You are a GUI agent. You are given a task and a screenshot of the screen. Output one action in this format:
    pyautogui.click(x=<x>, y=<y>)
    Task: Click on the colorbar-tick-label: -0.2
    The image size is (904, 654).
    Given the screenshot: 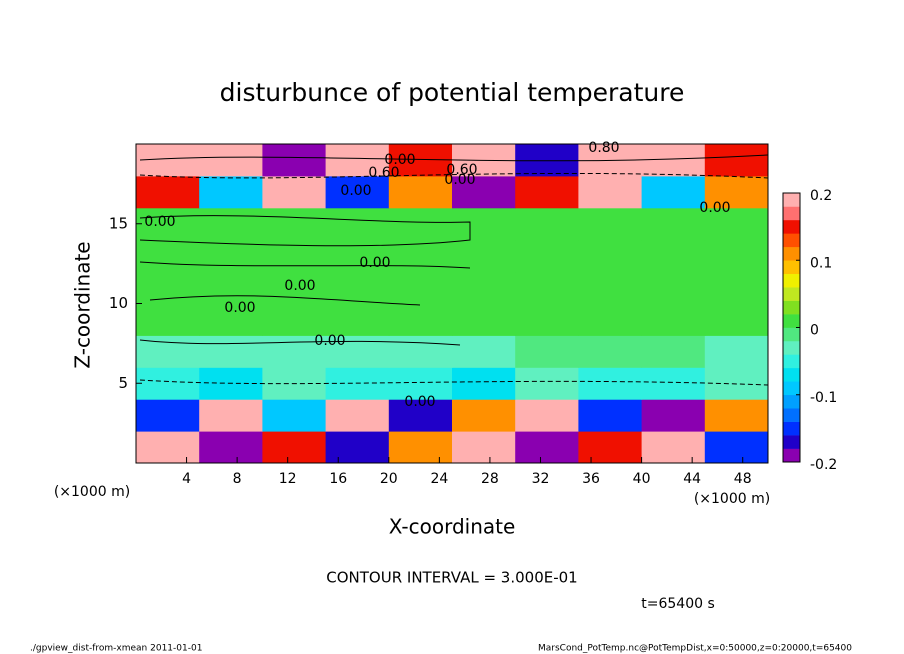 What is the action you would take?
    pyautogui.click(x=823, y=465)
    